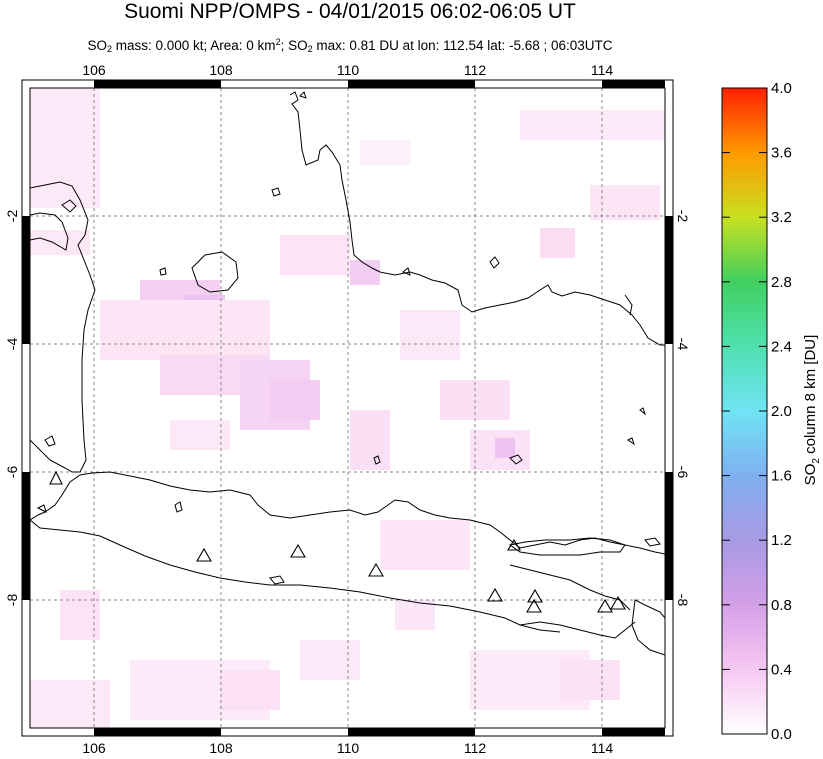 Image resolution: width=823 pixels, height=759 pixels. I want to click on lat-labels-left: -2 -4 -6 -8, so click(12, 408).